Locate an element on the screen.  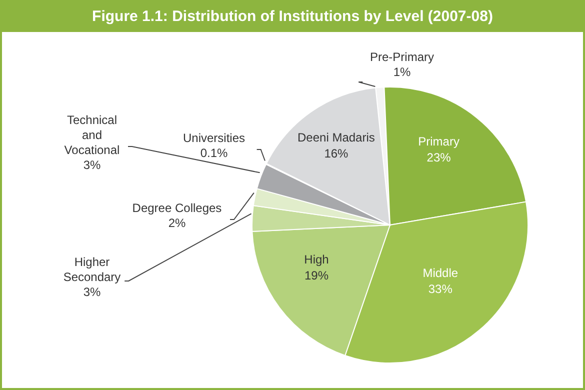
slice-label: Universities is located at coordinates (214, 138).